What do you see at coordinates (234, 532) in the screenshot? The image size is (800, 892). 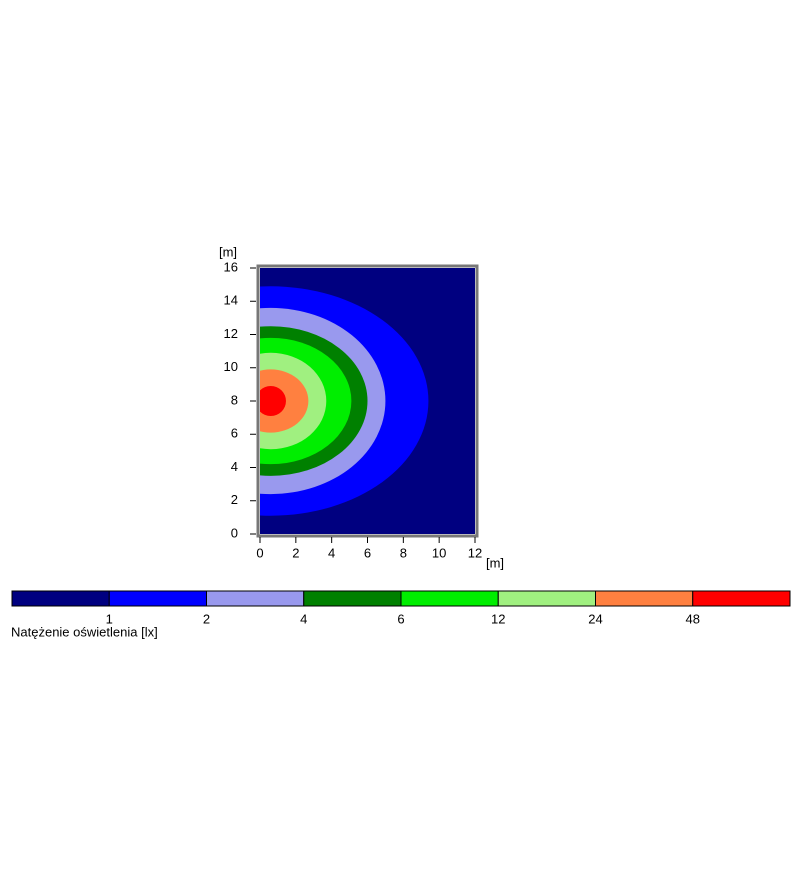 I see `y-tick-label: 0` at bounding box center [234, 532].